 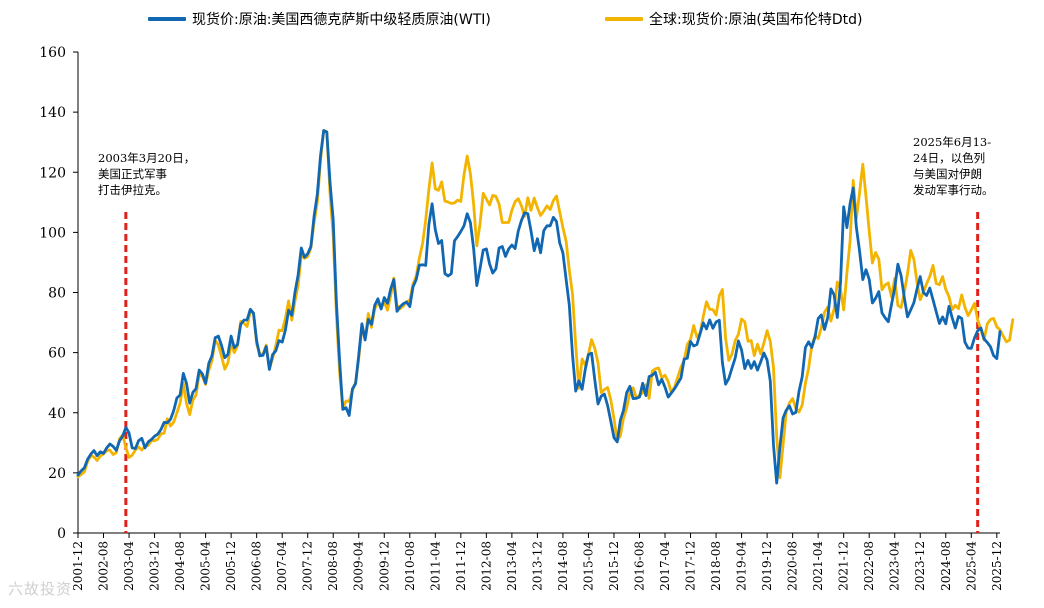 What do you see at coordinates (52, 113) in the screenshot?
I see `y-tick-label-140: 140` at bounding box center [52, 113].